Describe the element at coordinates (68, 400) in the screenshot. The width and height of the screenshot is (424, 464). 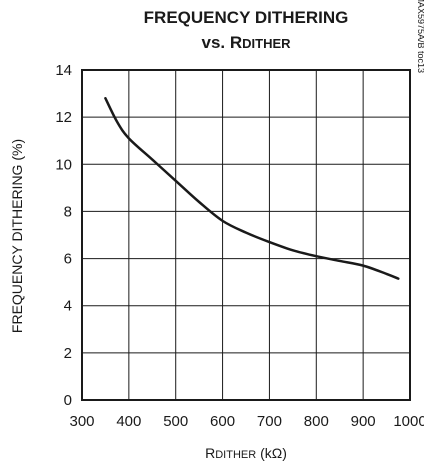
I see `y-tick-label: 0` at that location.